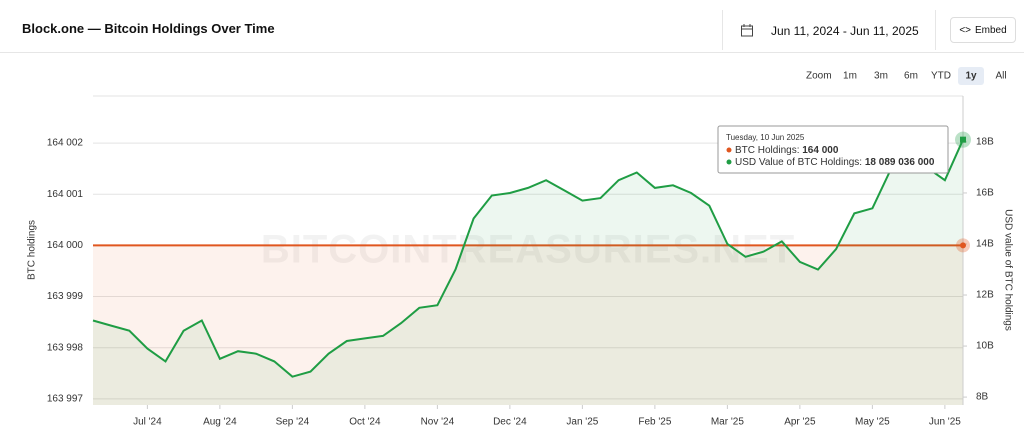 The image size is (1024, 430). Describe the element at coordinates (985, 295) in the screenshot. I see `y2-tick-label: 12B` at that location.